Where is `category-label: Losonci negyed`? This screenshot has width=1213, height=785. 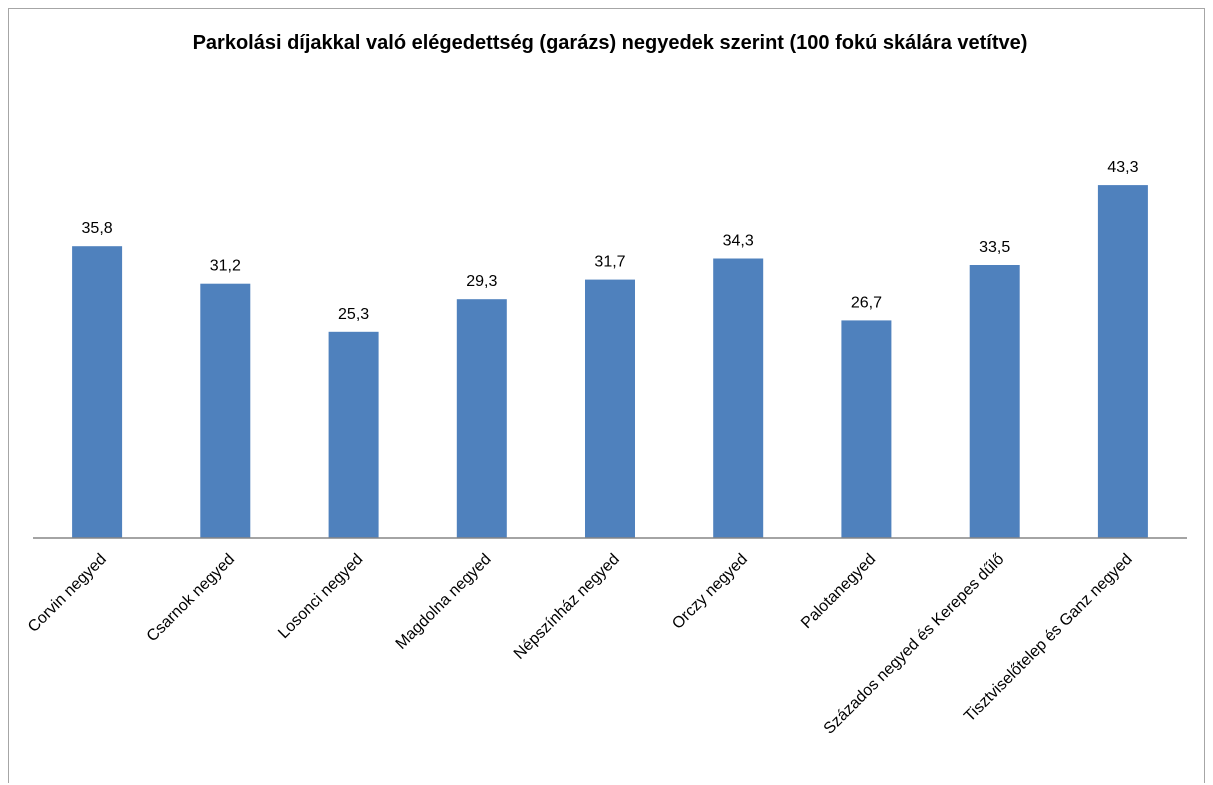
category-label: Losonci negyed is located at coordinates (320, 596).